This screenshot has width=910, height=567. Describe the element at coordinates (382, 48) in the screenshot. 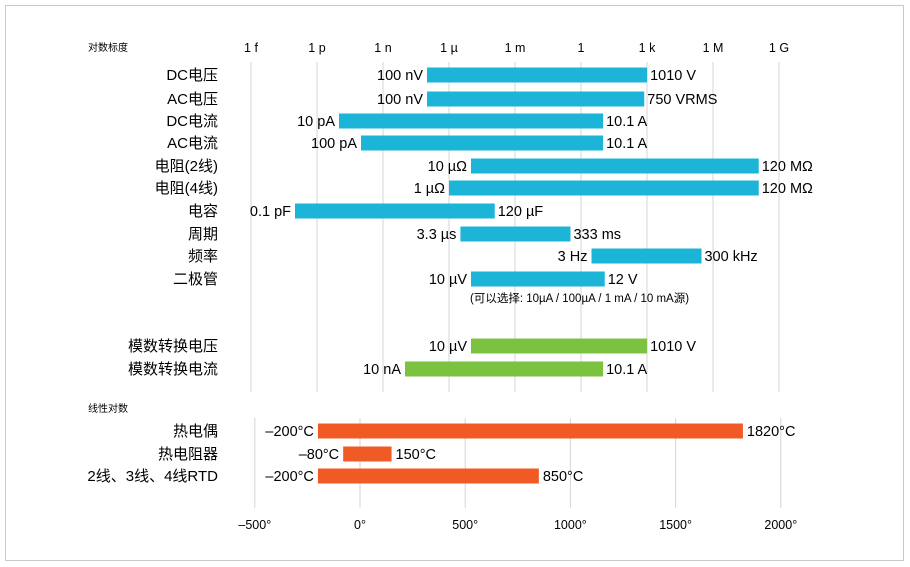

I see `tick-label-log: 1 n` at that location.